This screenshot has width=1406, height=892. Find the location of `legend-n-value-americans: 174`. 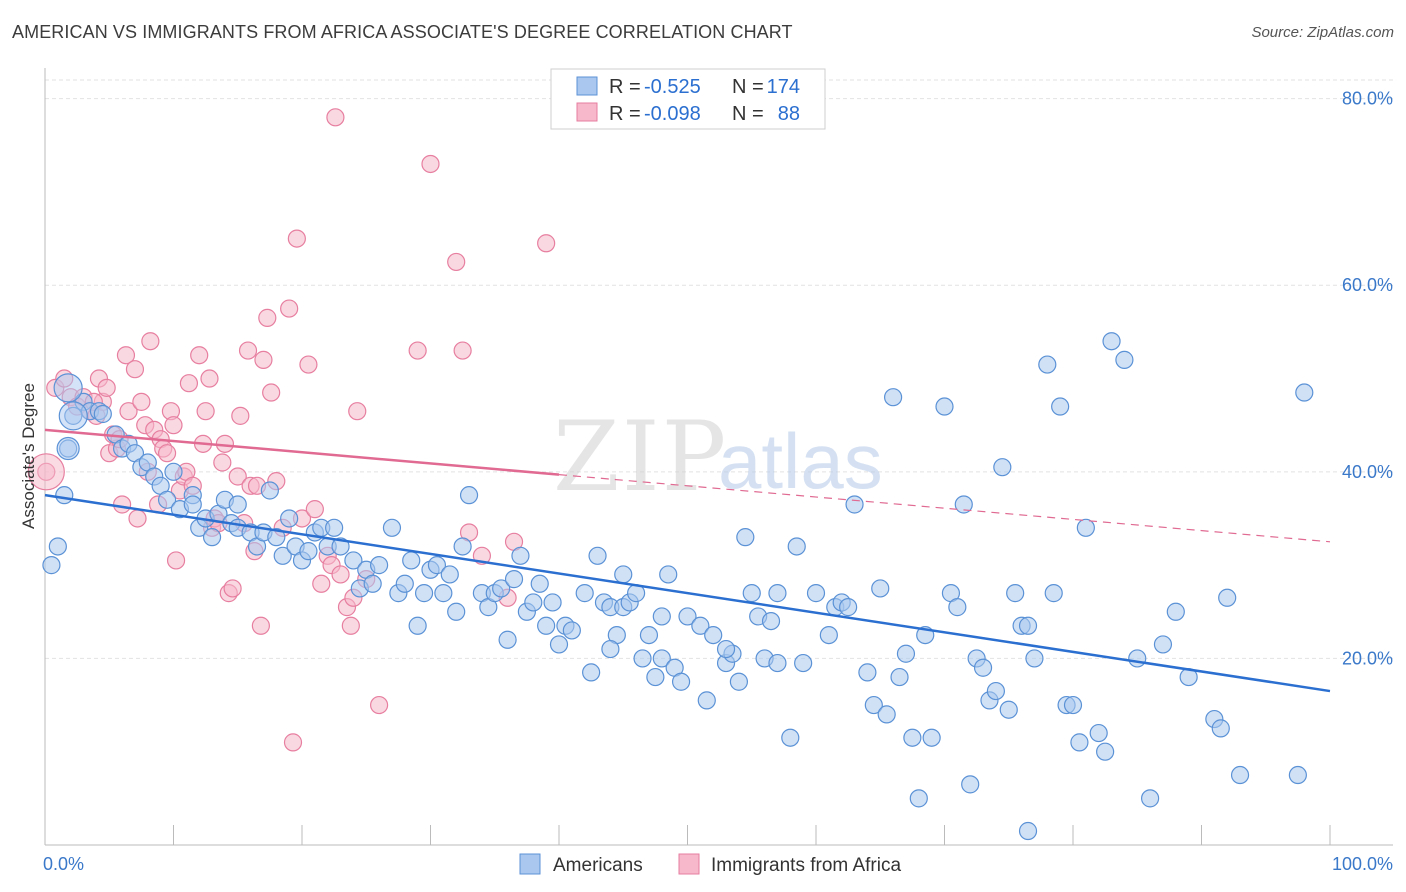

legend-n-value-americans: 174 is located at coordinates (783, 87).